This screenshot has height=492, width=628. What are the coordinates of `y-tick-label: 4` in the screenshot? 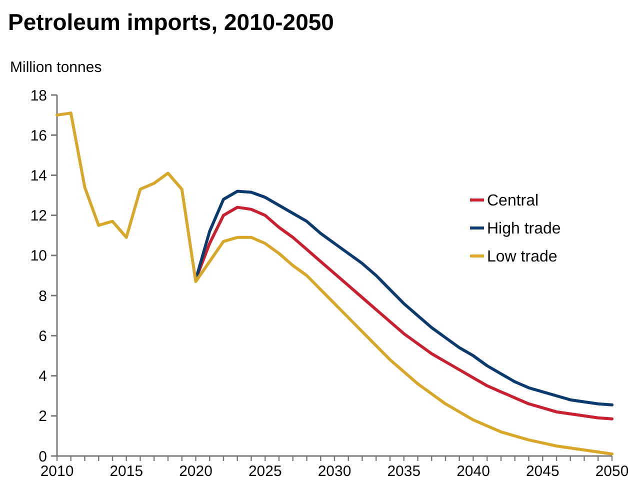 It's located at (42, 377).